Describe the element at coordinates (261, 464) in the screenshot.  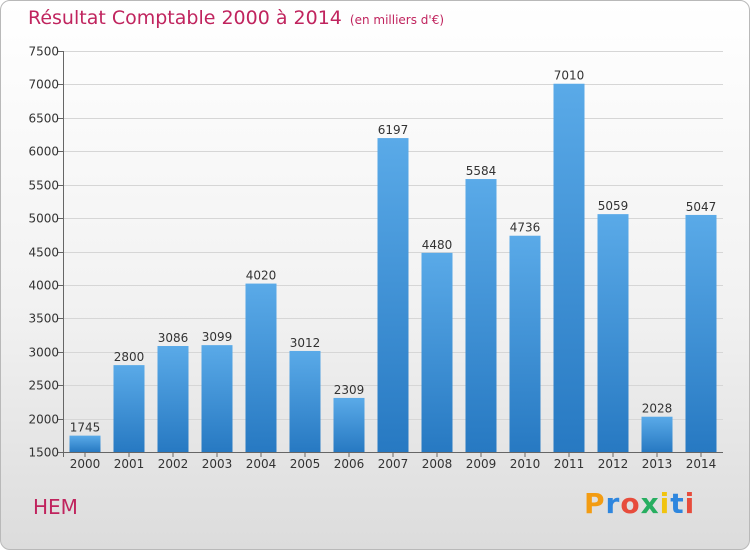
I see `x-tick-label-2004: 2004` at that location.